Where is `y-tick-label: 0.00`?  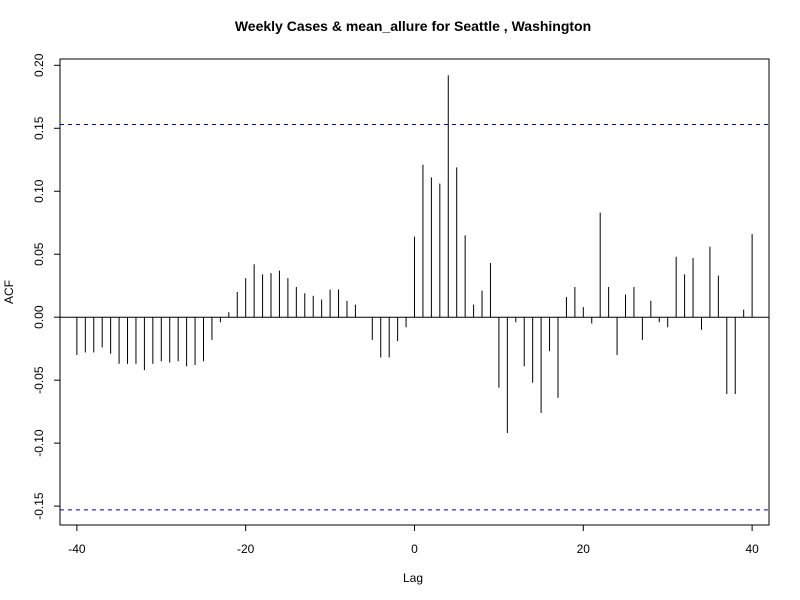
y-tick-label: 0.00 is located at coordinates (39, 317).